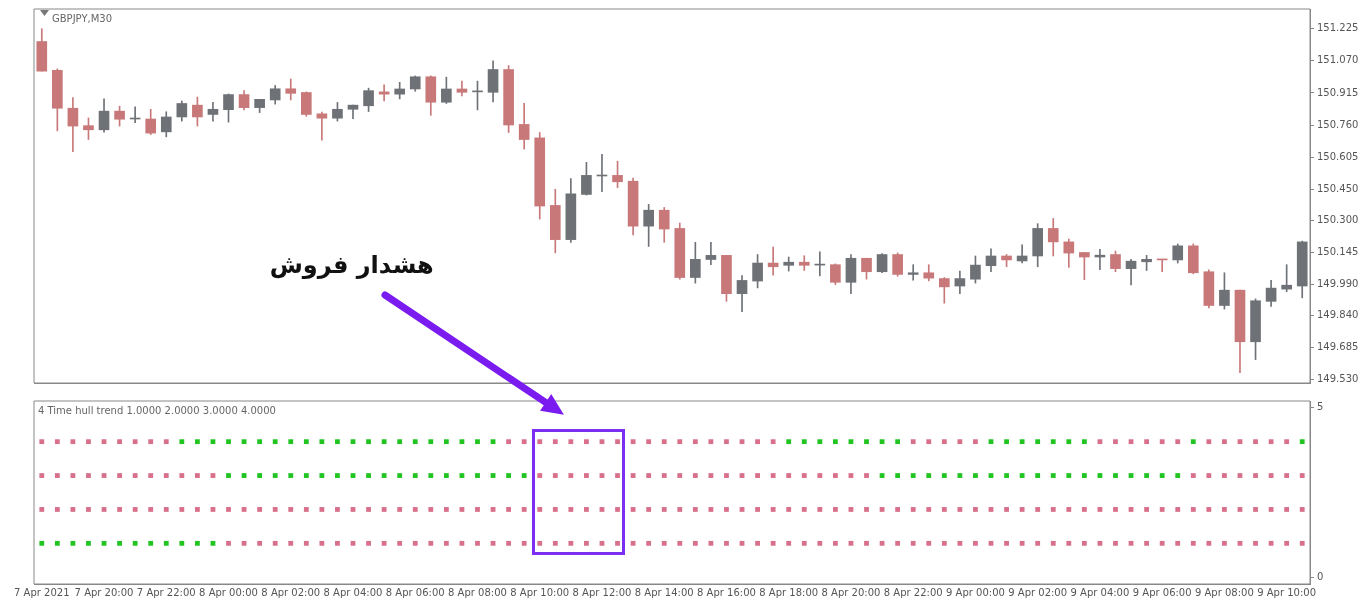 The image size is (1360, 604). Describe the element at coordinates (664, 592) in the screenshot. I see `x-tick-label: 8 Apr 14:00` at that location.